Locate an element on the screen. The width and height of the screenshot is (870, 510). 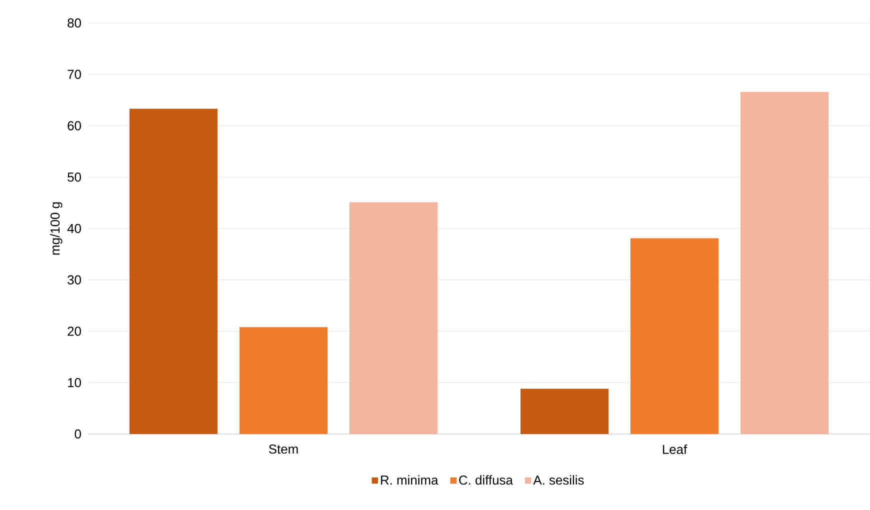
y-tick-label: 0 is located at coordinates (77, 434).